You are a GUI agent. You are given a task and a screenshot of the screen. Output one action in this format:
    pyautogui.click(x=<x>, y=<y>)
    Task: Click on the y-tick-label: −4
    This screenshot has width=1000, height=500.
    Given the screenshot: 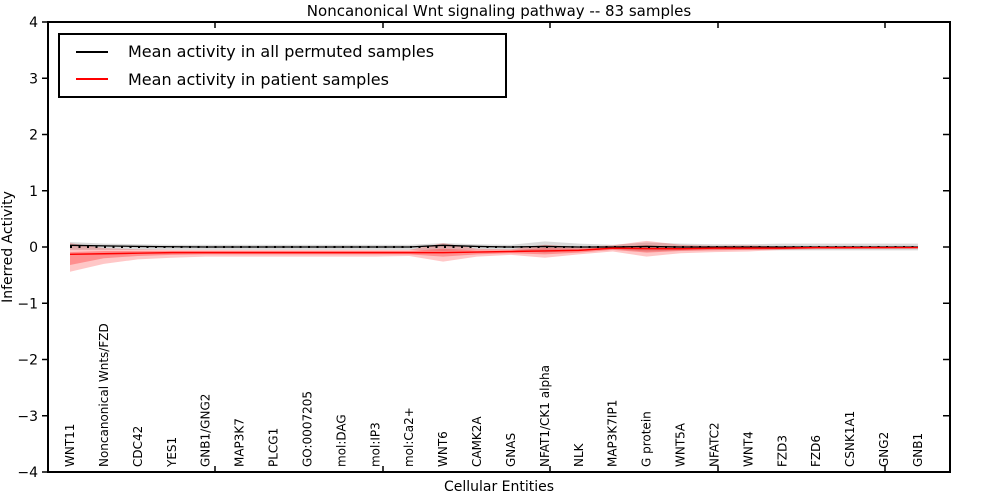 What is the action you would take?
    pyautogui.click(x=27, y=473)
    